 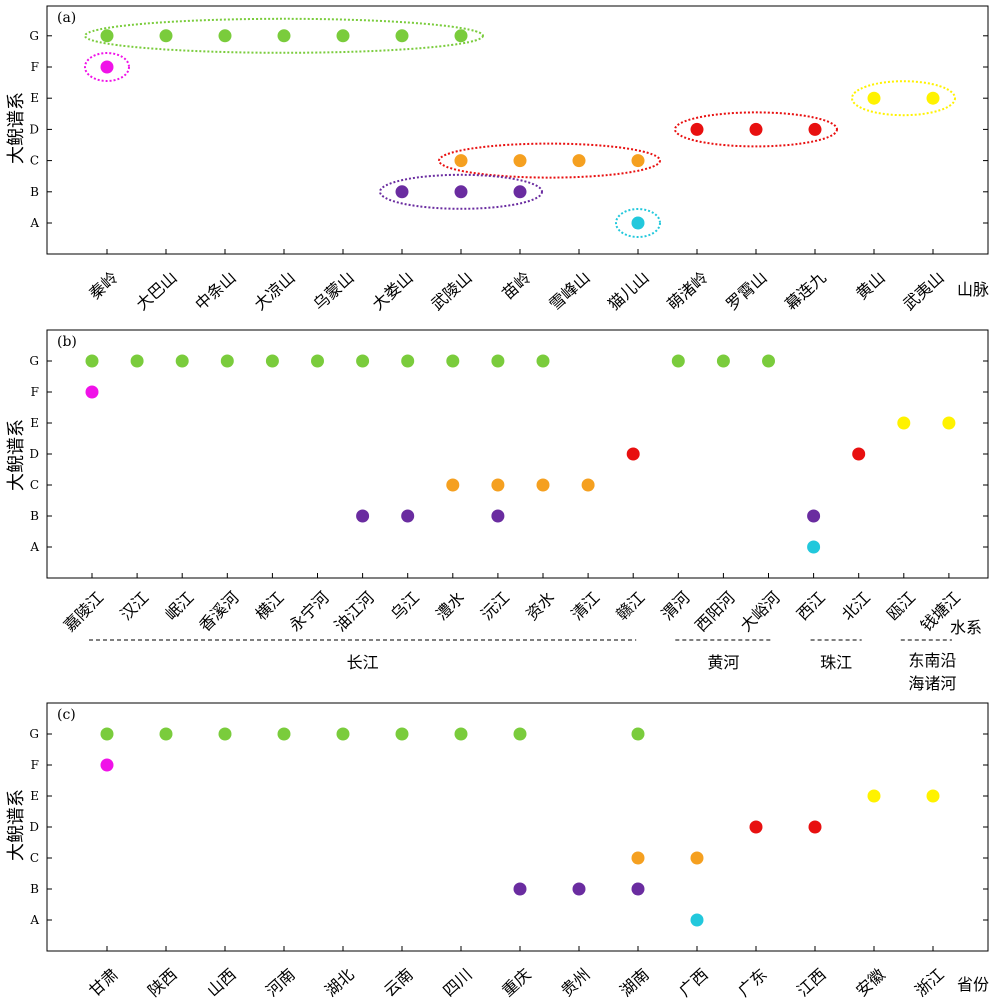 What do you see at coordinates (333, 291) in the screenshot?
I see `x-tick-label: 乌蒙山` at bounding box center [333, 291].